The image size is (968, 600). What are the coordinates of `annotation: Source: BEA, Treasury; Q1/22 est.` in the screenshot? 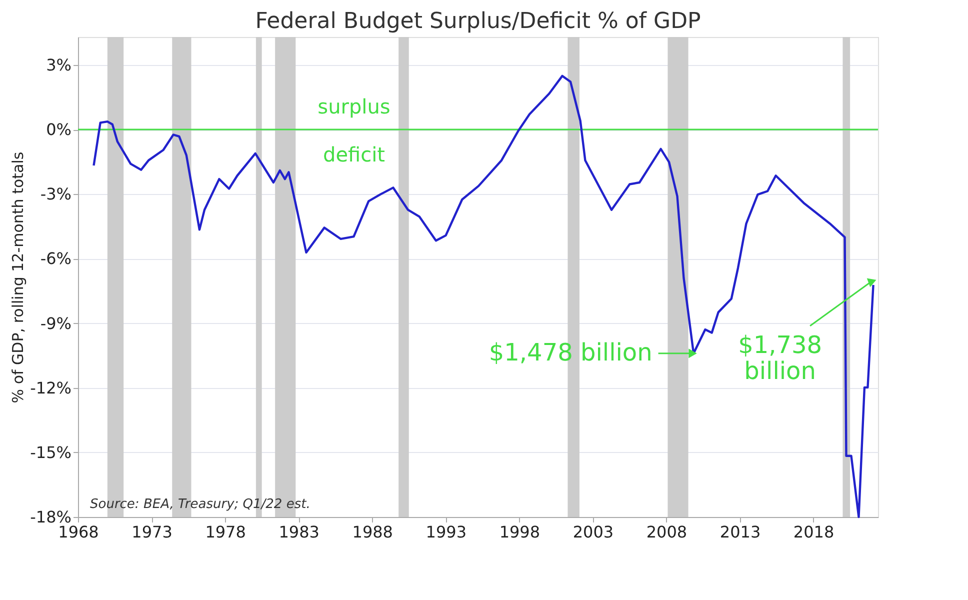 It's located at (200, 504).